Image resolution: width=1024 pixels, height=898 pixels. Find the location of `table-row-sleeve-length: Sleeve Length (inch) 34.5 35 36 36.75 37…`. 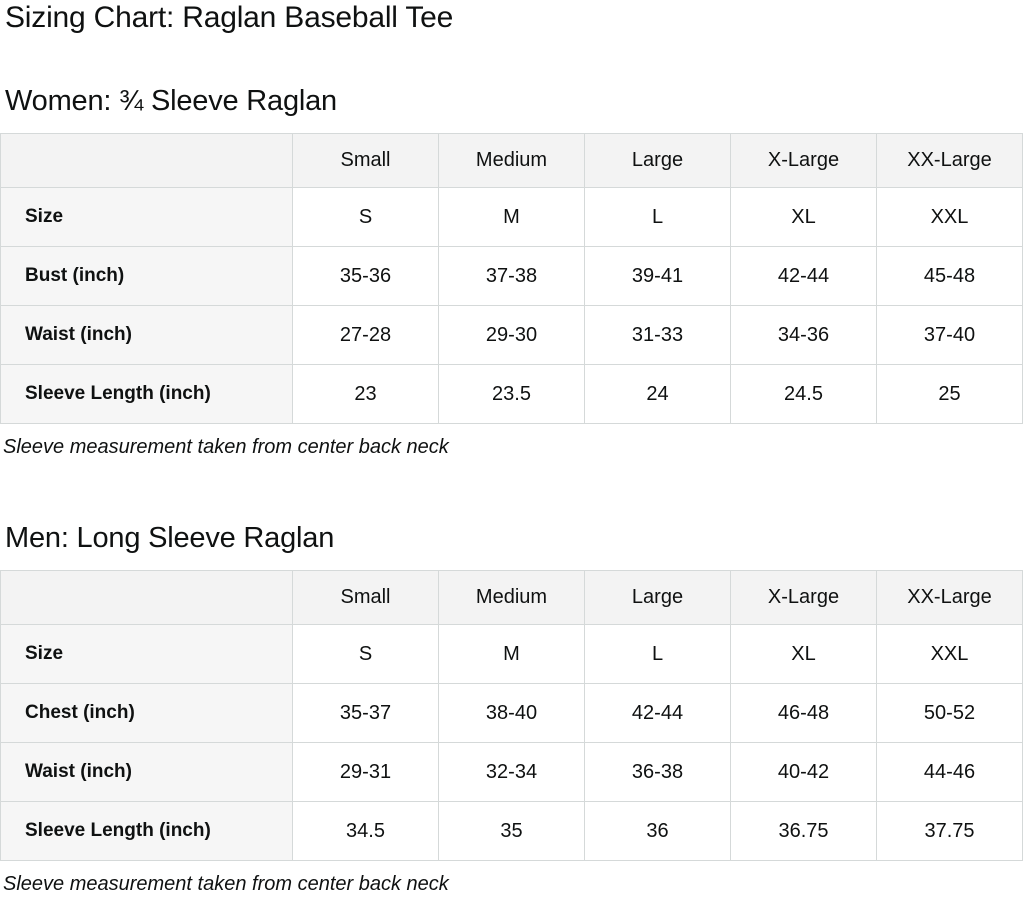

table-row-sleeve-length: Sleeve Length (inch) 34.5 35 36 36.75 37… is located at coordinates (511, 831).